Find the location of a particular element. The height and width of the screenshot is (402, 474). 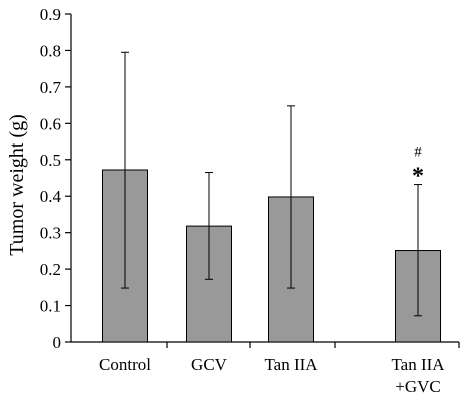

x-tick-label: Control is located at coordinates (125, 364).